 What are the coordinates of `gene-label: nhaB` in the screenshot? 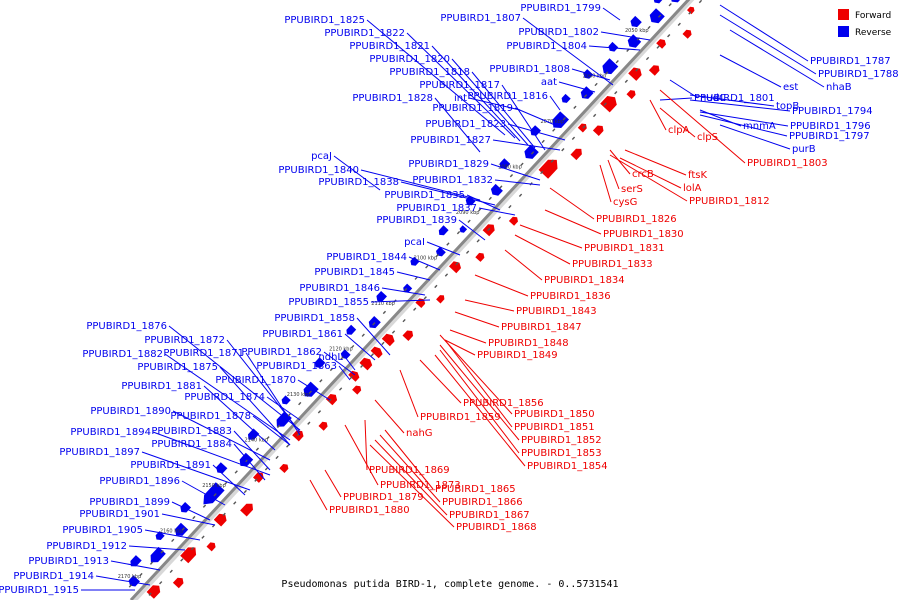 It's located at (839, 87).